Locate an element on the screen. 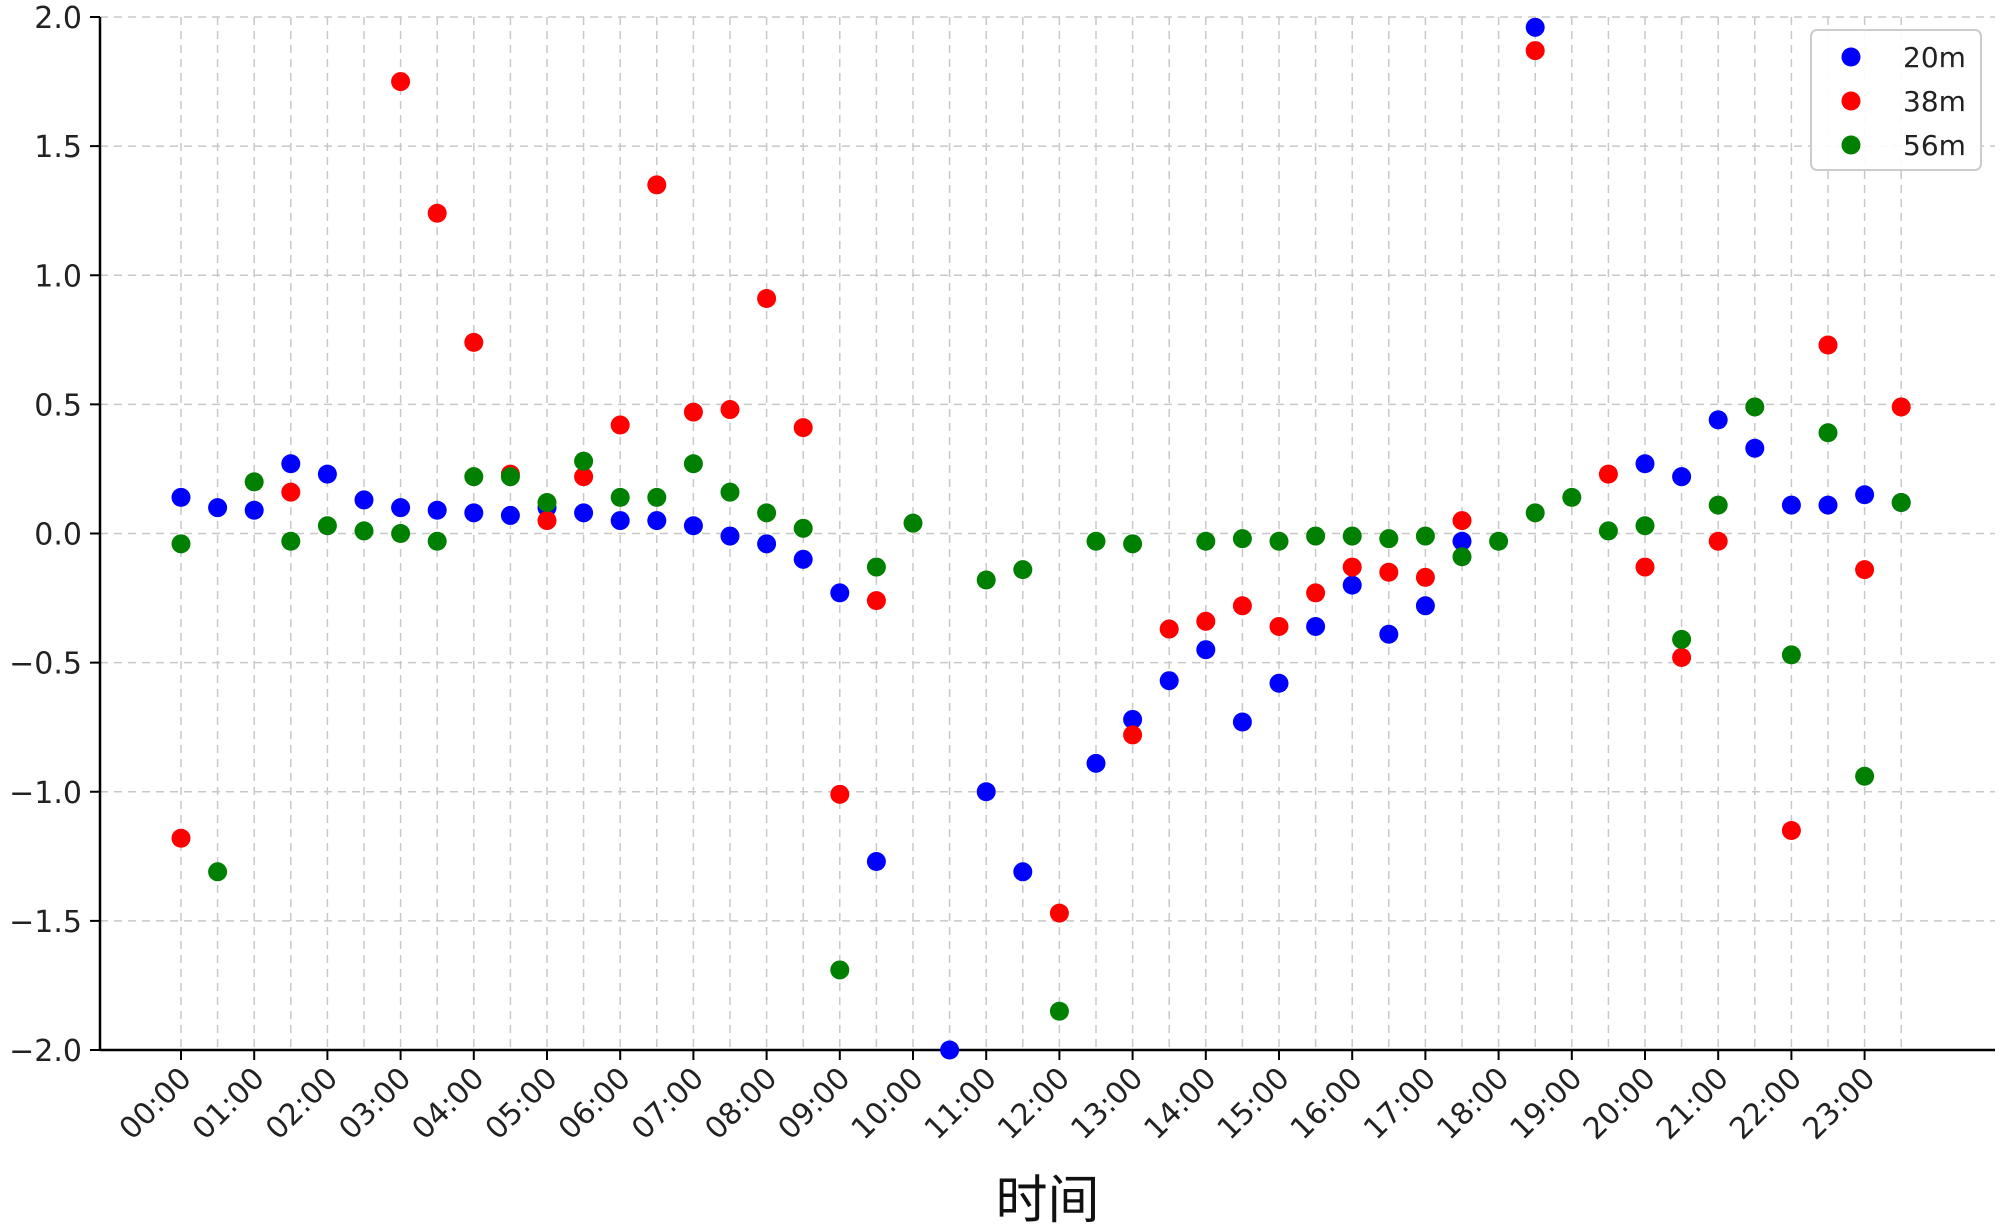 The width and height of the screenshot is (2000, 1232). x-tick-label: 00:00 is located at coordinates (156, 1104).